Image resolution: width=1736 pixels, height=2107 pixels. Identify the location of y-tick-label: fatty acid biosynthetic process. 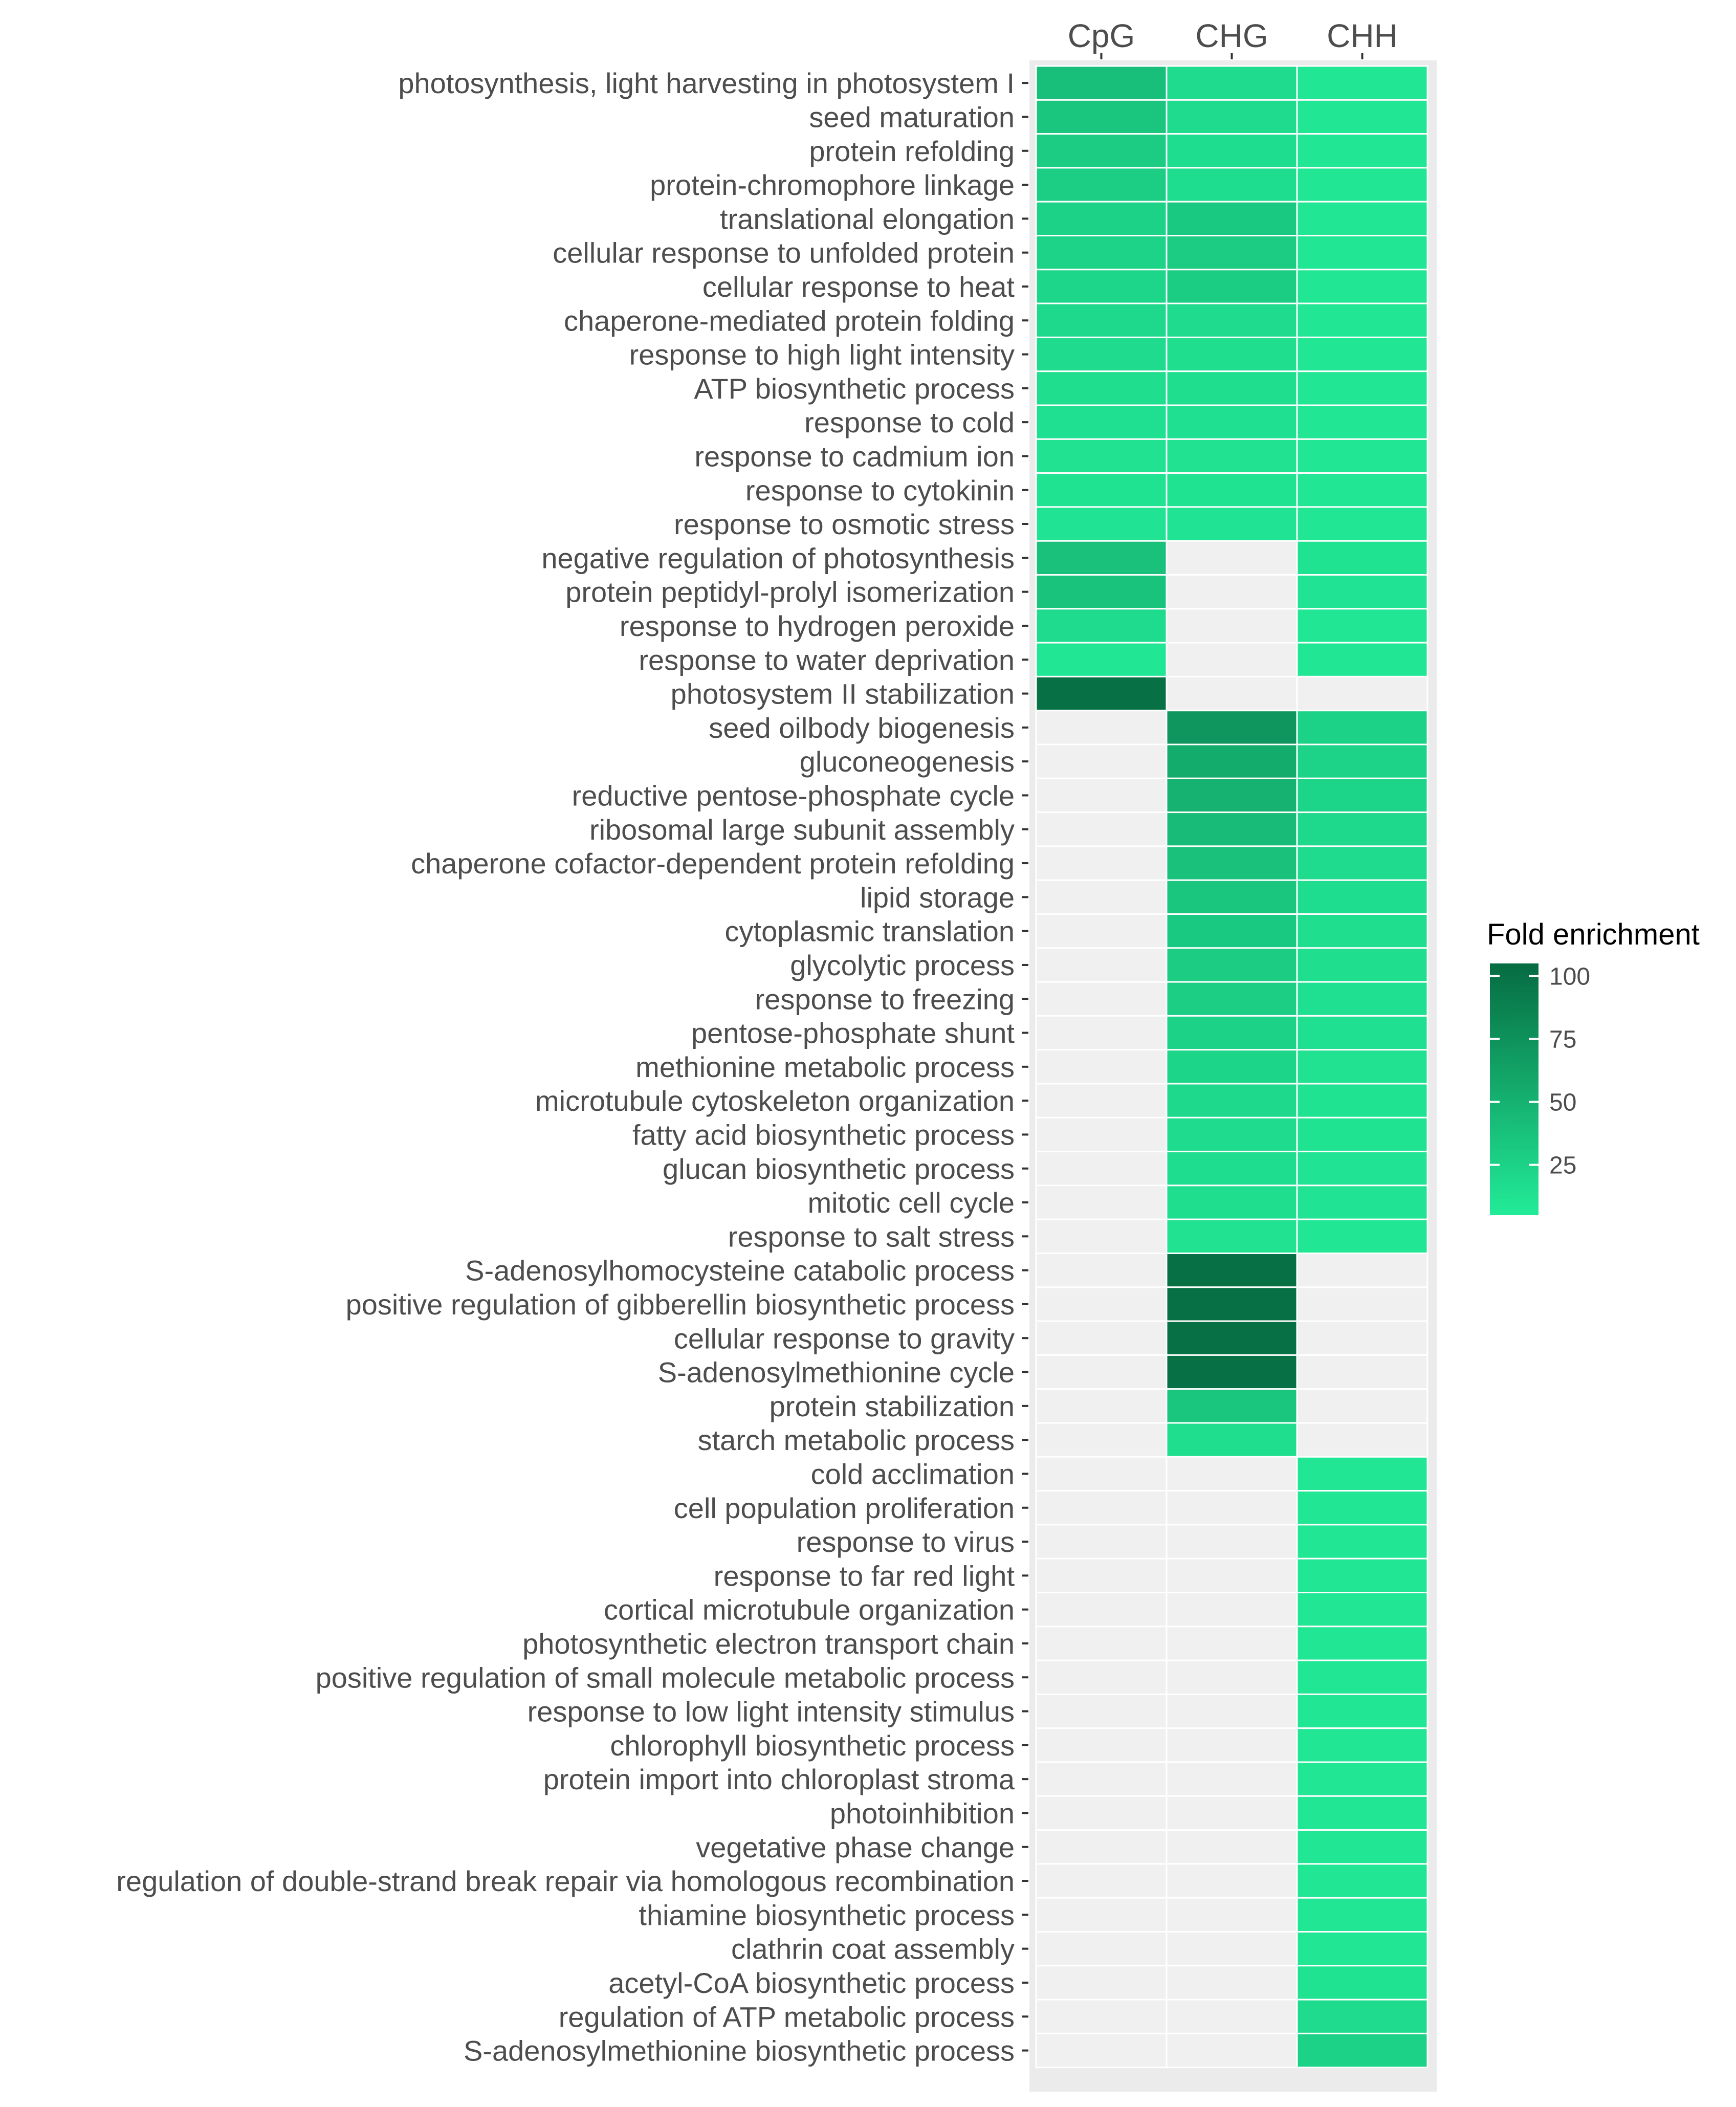
(823, 1134).